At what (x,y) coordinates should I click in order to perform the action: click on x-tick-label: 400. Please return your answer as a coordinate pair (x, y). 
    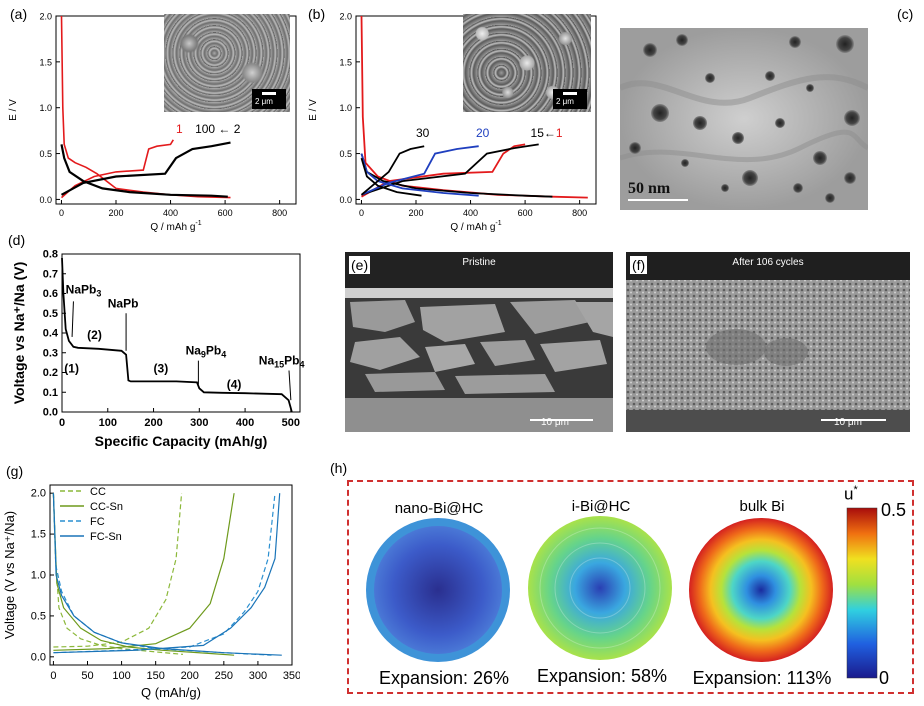
    Looking at the image, I should click on (470, 213).